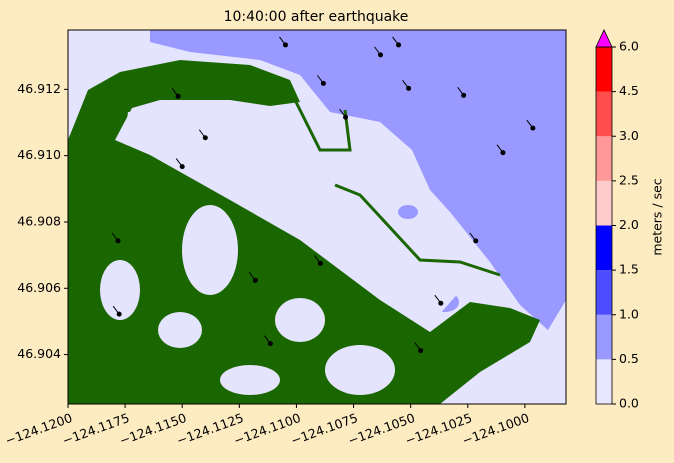 The image size is (674, 463). What do you see at coordinates (629, 135) in the screenshot?
I see `colorbar-tick-label: 3.0` at bounding box center [629, 135].